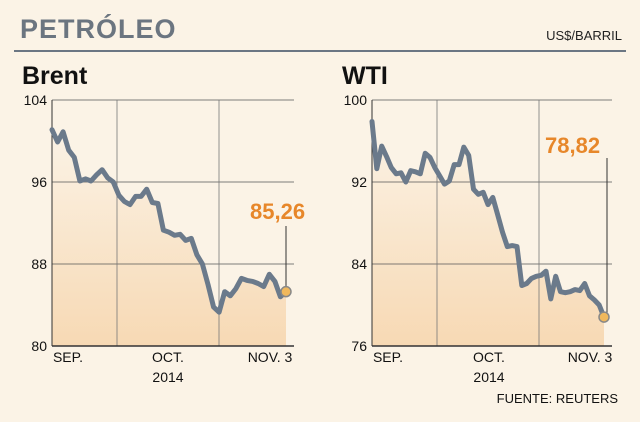 The width and height of the screenshot is (640, 422). I want to click on source-note: FUENTE: REUTERS, so click(557, 398).